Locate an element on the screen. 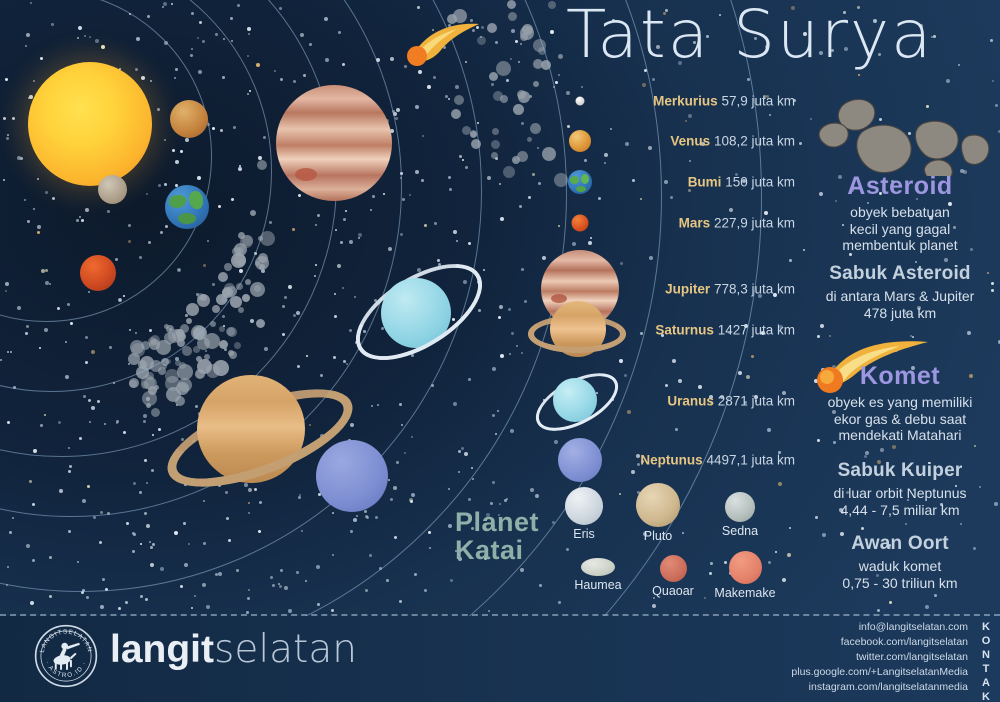 This screenshot has width=1000, height=702. dwarf-planet-sedna: Sedna is located at coordinates (740, 515).